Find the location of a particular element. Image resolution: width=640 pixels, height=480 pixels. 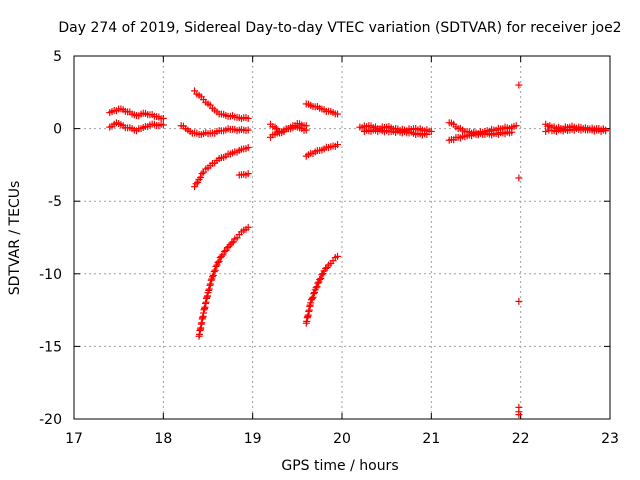

series-arc-21-low is located at coordinates (480, 136).